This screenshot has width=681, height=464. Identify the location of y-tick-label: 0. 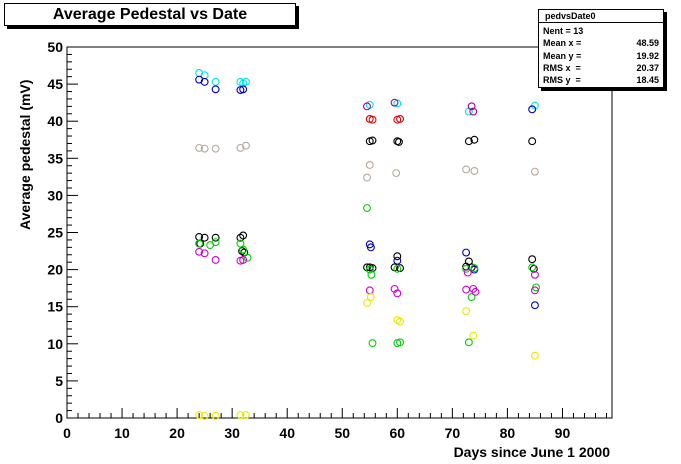
(59, 418).